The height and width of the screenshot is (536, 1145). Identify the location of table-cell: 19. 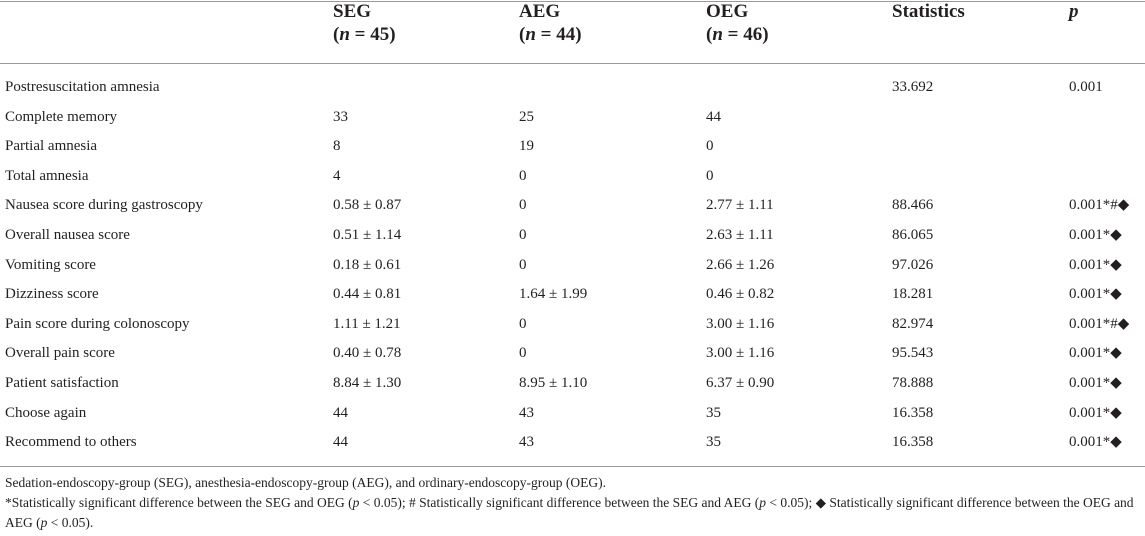
(526, 146).